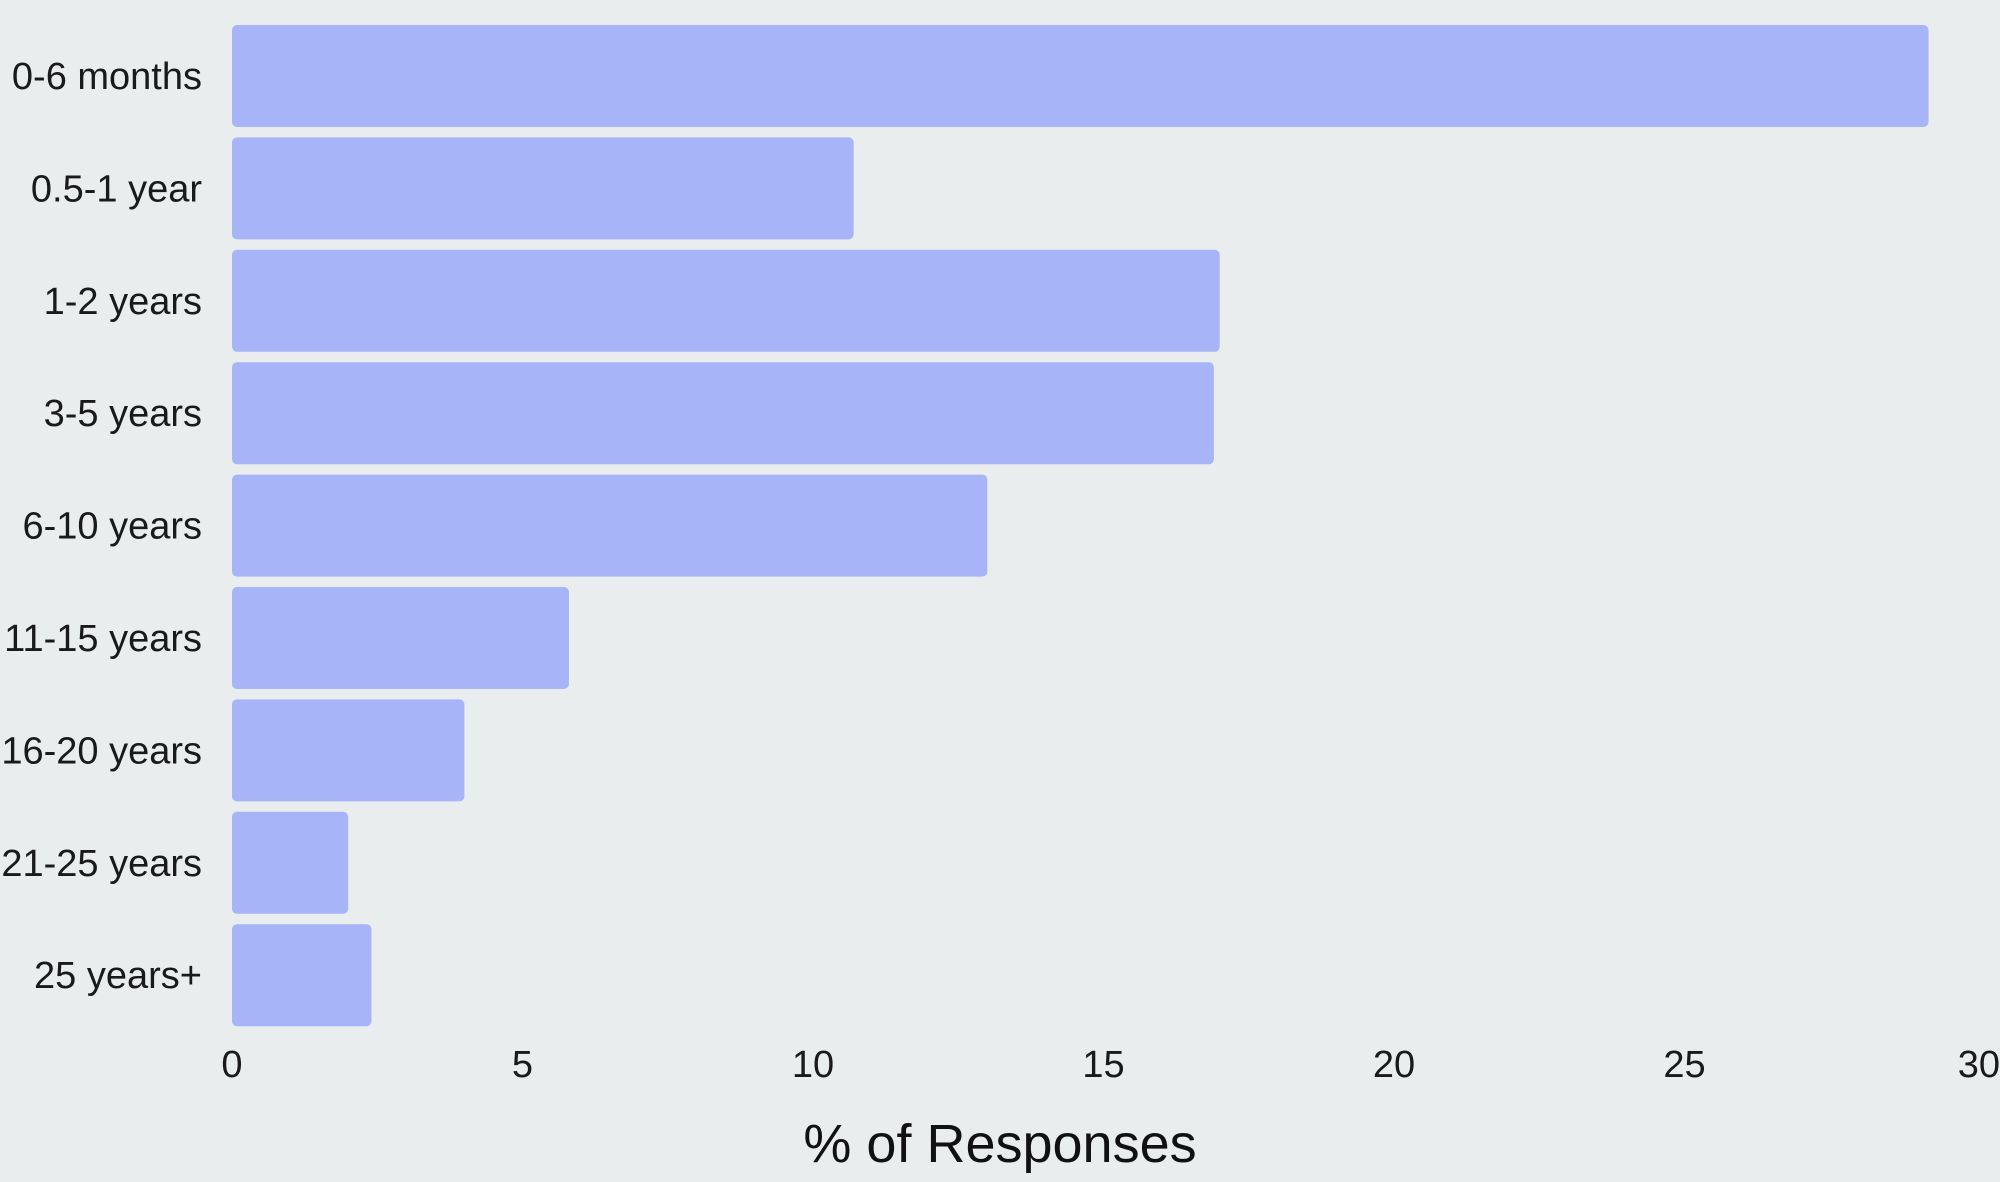 The image size is (2000, 1182). What do you see at coordinates (522, 1065) in the screenshot?
I see `x-tick-label-1: 5` at bounding box center [522, 1065].